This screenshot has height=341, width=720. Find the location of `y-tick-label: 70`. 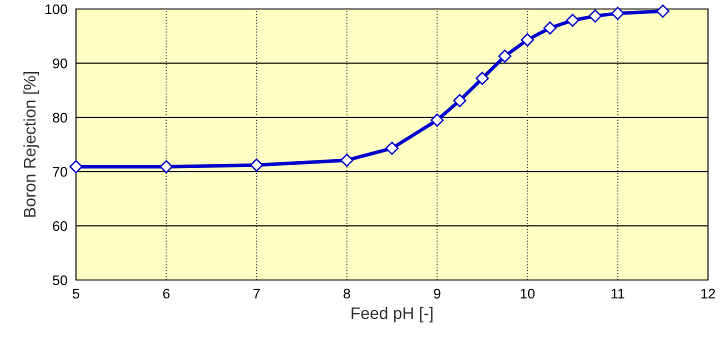

y-tick-label: 70 is located at coordinates (60, 171).